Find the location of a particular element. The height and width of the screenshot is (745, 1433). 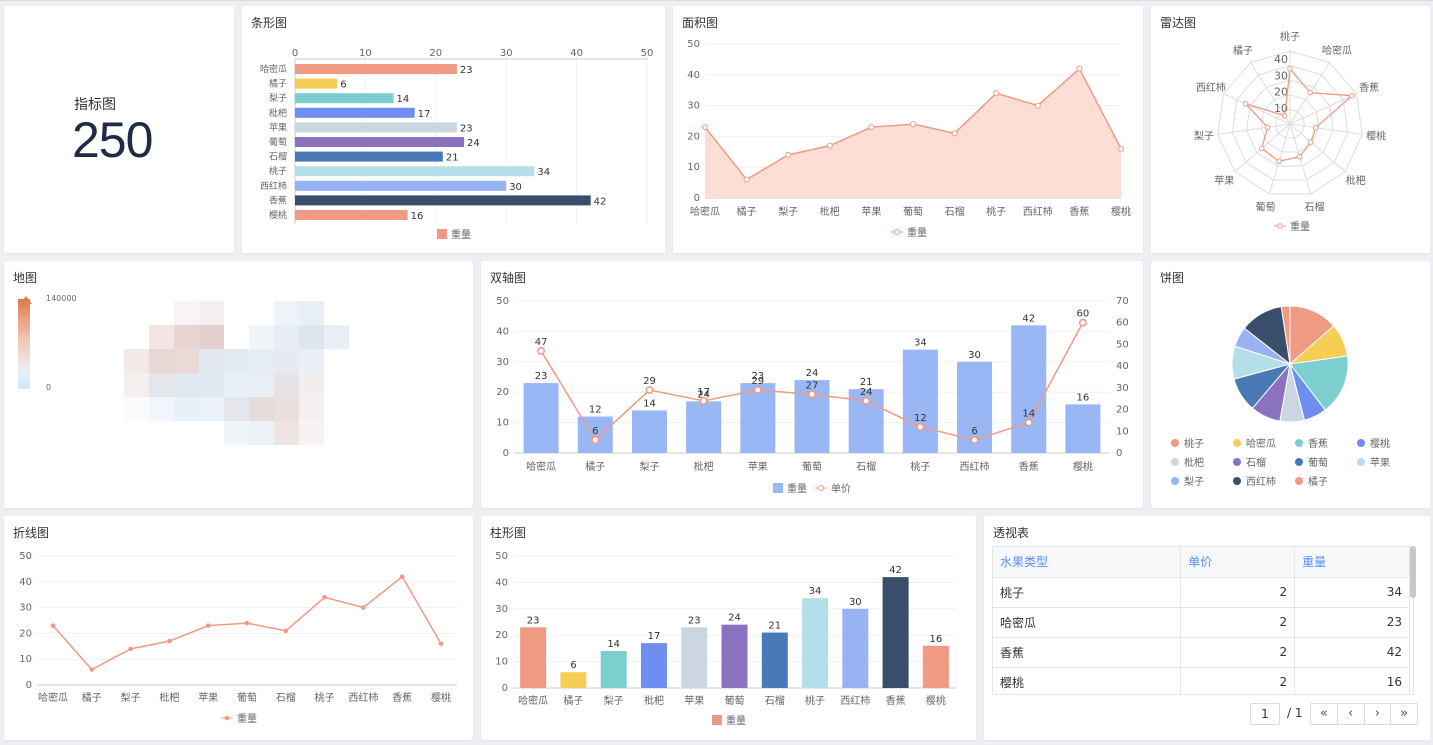

x-tick-label: 枇杷 is located at coordinates (830, 211).